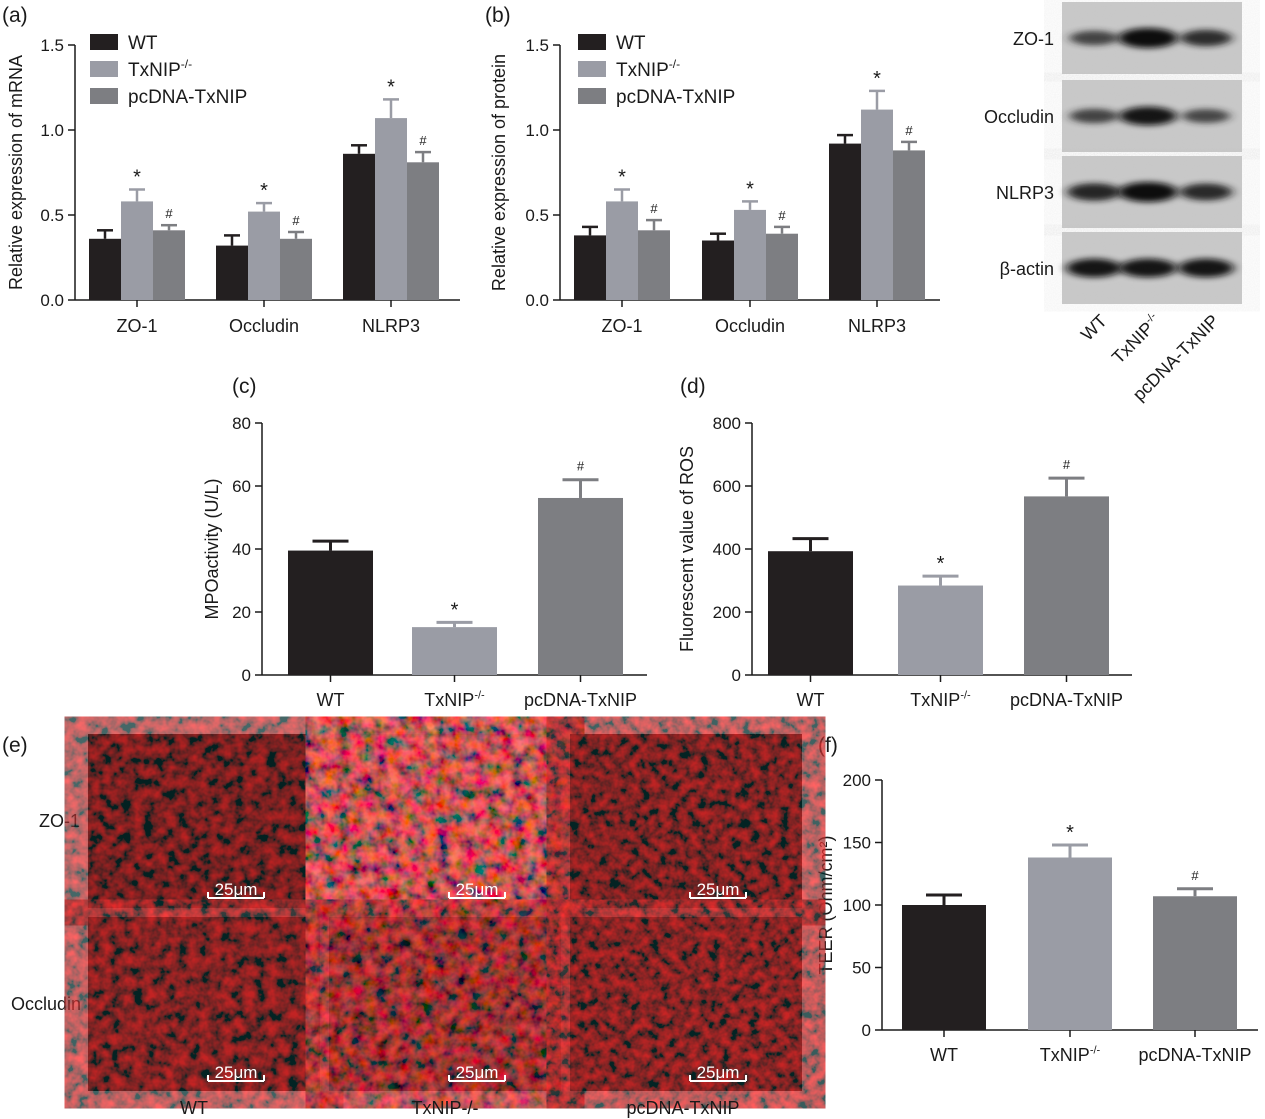 The height and width of the screenshot is (1119, 1265). I want to click on y-tick-label: 80, so click(241, 423).